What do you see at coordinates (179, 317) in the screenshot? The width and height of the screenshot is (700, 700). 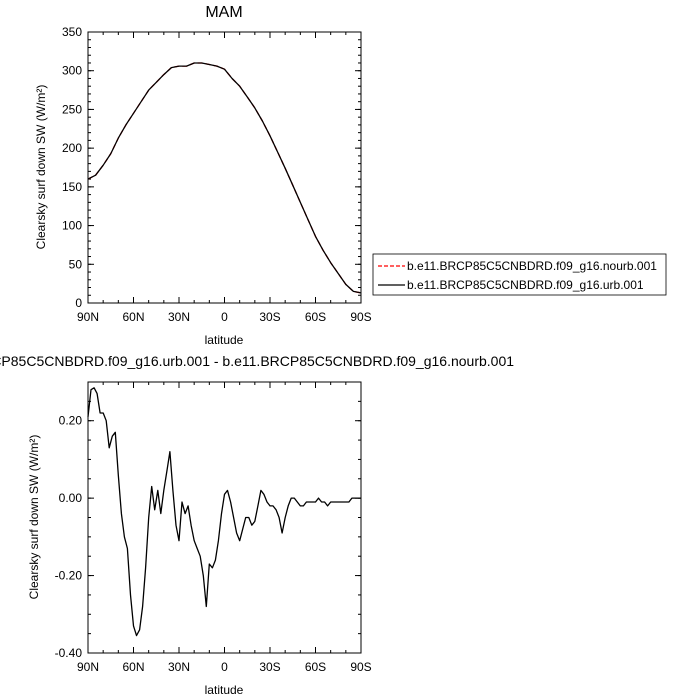 I see `top-chart-x-tick-label: 30N` at bounding box center [179, 317].